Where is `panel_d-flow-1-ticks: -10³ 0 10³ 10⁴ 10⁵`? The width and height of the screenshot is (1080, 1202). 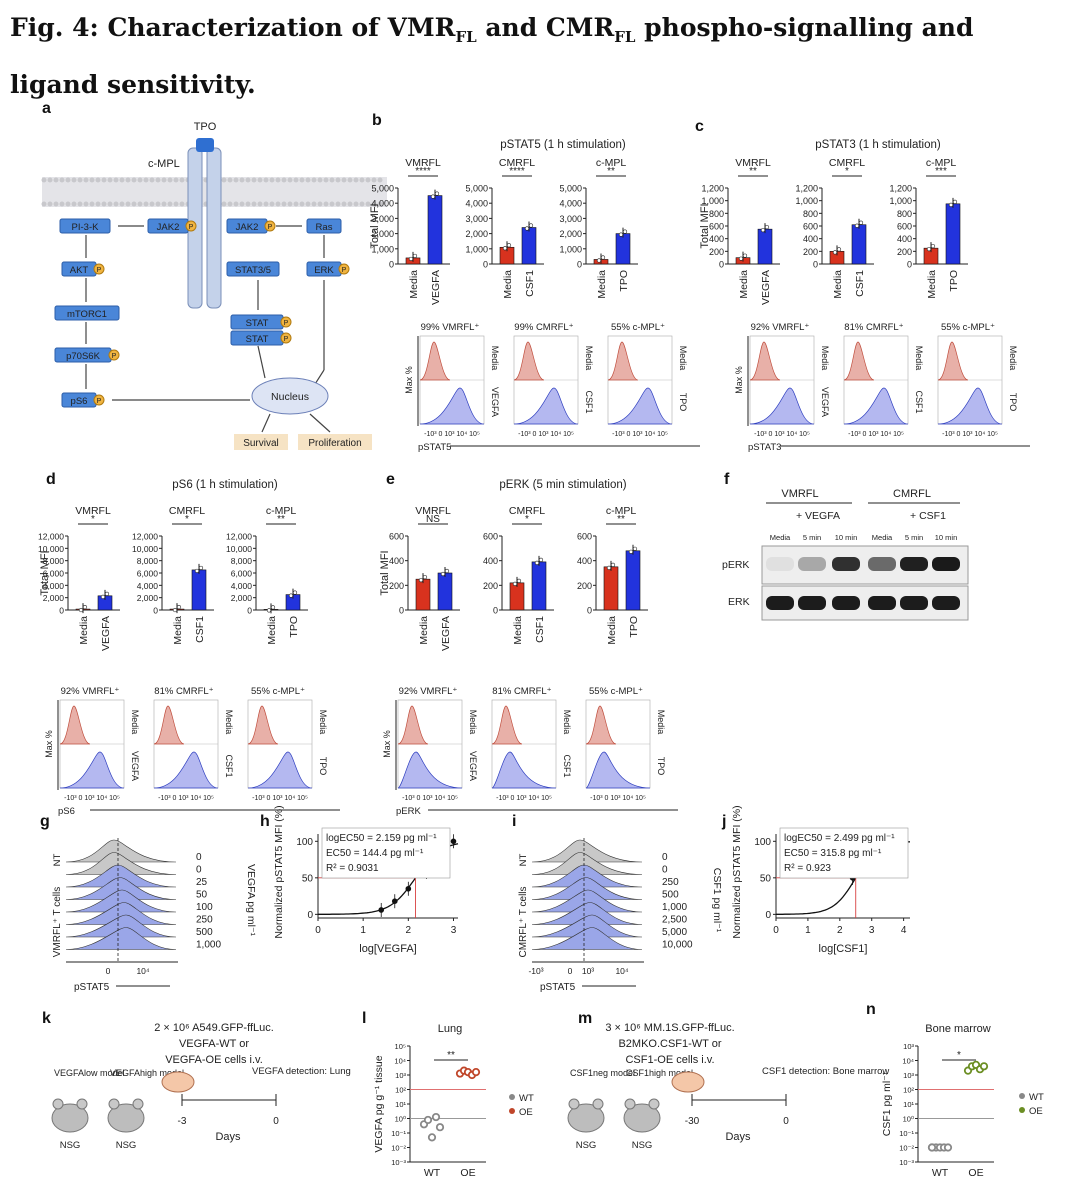 panel_d-flow-1-ticks: -10³ 0 10³ 10⁴ 10⁵ is located at coordinates (186, 798).